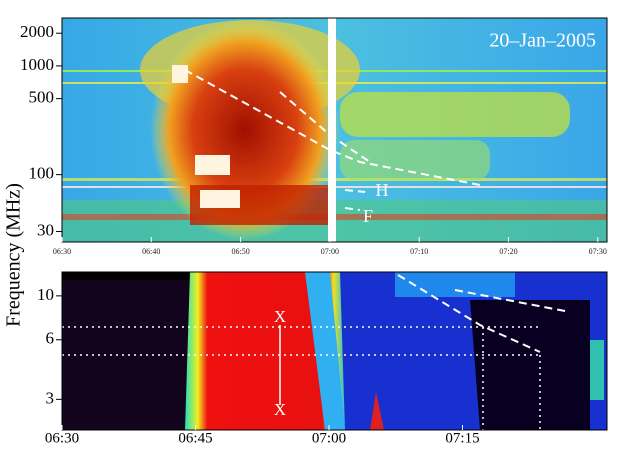  What do you see at coordinates (195, 438) in the screenshot?
I see `x-tick-label: 06:45` at bounding box center [195, 438].